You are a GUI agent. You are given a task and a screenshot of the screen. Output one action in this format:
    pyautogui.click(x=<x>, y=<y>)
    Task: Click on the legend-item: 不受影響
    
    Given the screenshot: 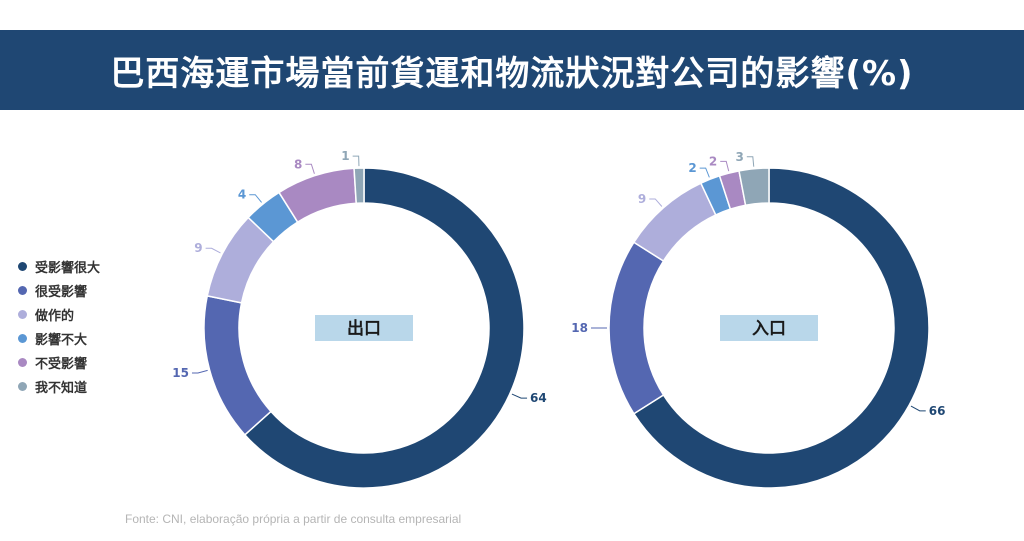 What is the action you would take?
    pyautogui.click(x=59, y=362)
    